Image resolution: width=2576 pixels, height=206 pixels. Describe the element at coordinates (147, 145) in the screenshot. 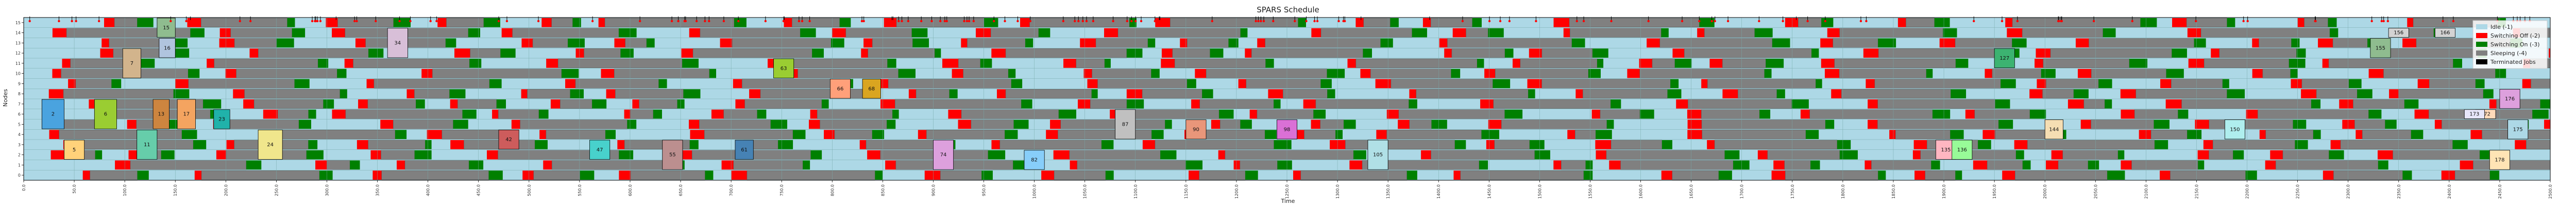

I see `job-label: 11` at that location.